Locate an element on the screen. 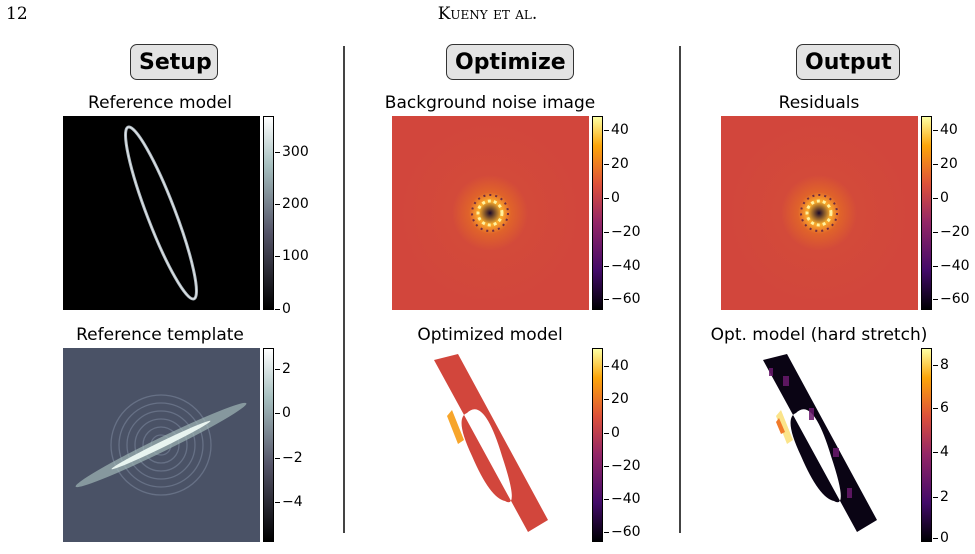 The height and width of the screenshot is (554, 975). ref-template-tick-2: 2 is located at coordinates (283, 369).